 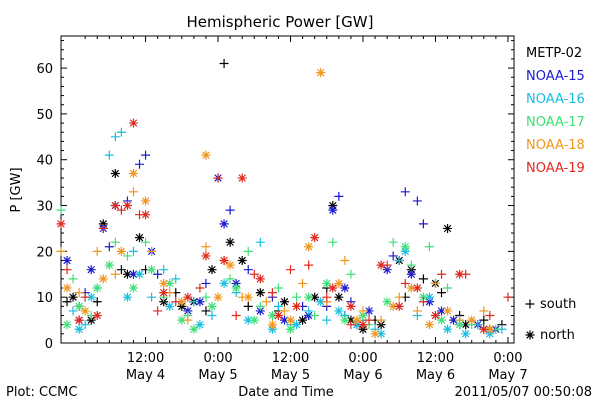 What do you see at coordinates (435, 358) in the screenshot?
I see `x-tick-time-label: 12:00` at bounding box center [435, 358].